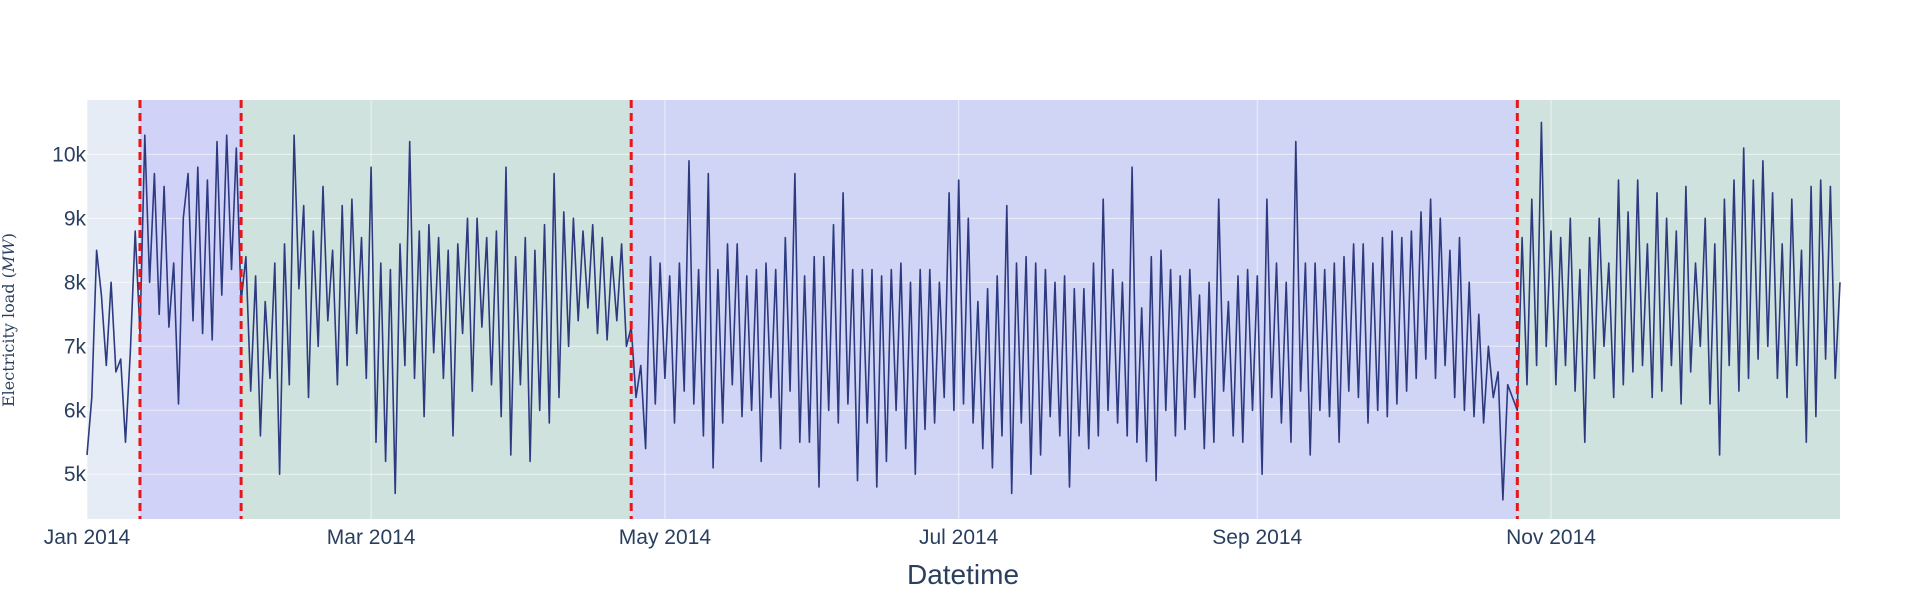 The image size is (1920, 605). What do you see at coordinates (9, 236) in the screenshot?
I see `y-axis-title-close: )` at bounding box center [9, 236].